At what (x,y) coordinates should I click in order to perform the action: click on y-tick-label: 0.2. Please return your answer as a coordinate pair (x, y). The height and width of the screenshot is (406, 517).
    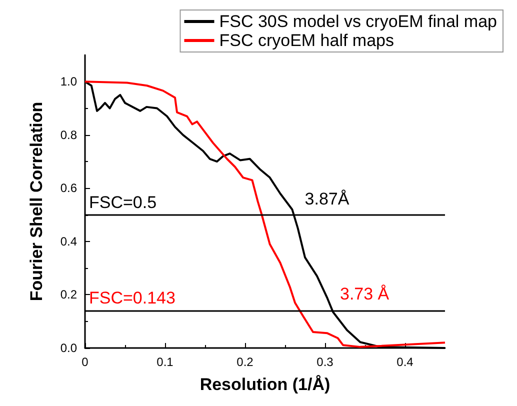
    Looking at the image, I should click on (69, 295).